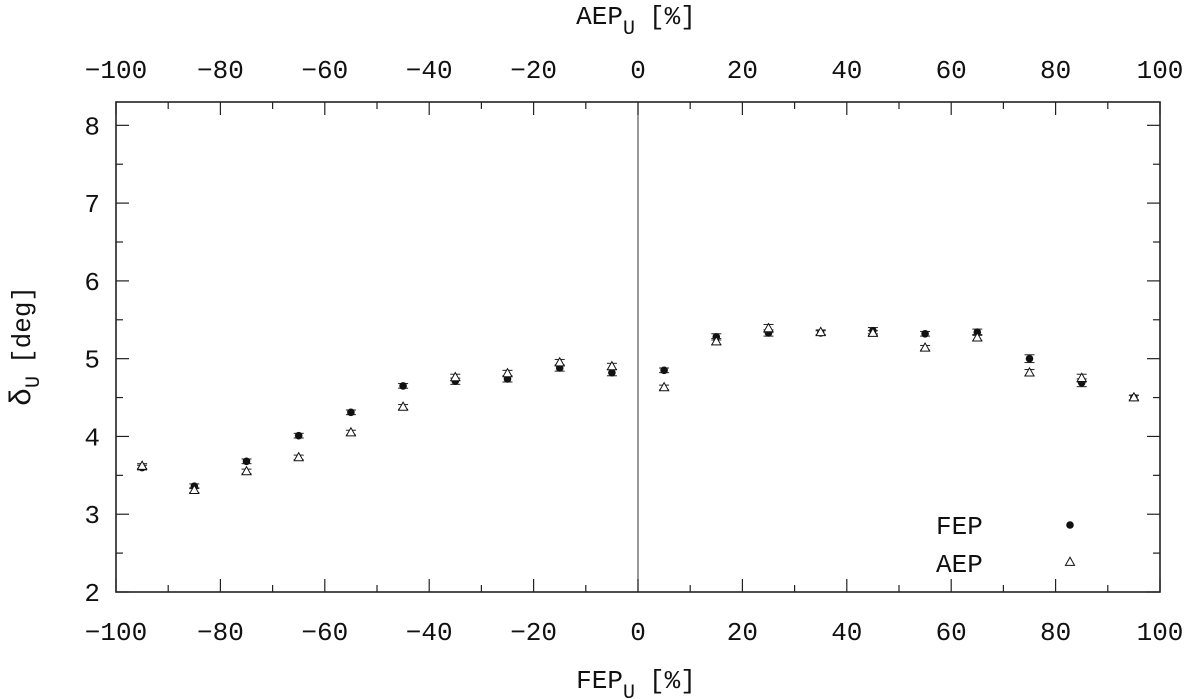 This screenshot has height=699, width=1200. Describe the element at coordinates (846, 633) in the screenshot. I see `x-tick-label: 40` at that location.